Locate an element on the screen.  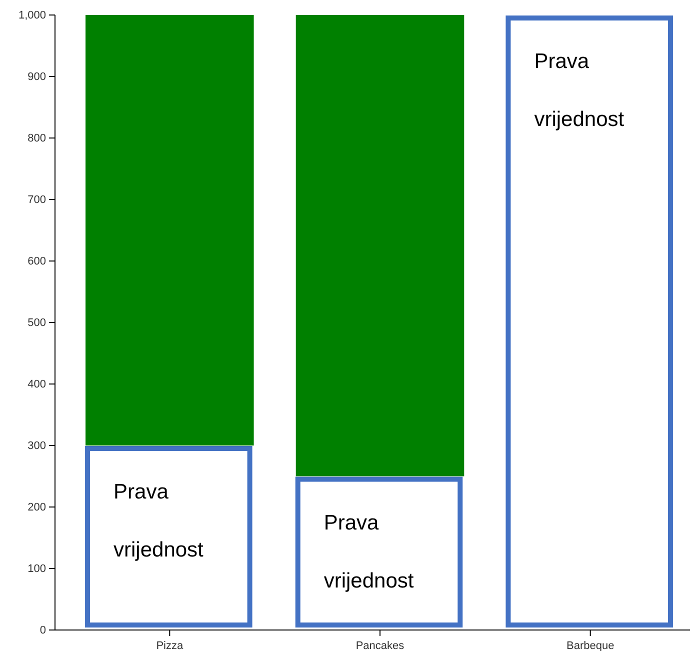
y-tick-label: 1,000 is located at coordinates (32, 16).